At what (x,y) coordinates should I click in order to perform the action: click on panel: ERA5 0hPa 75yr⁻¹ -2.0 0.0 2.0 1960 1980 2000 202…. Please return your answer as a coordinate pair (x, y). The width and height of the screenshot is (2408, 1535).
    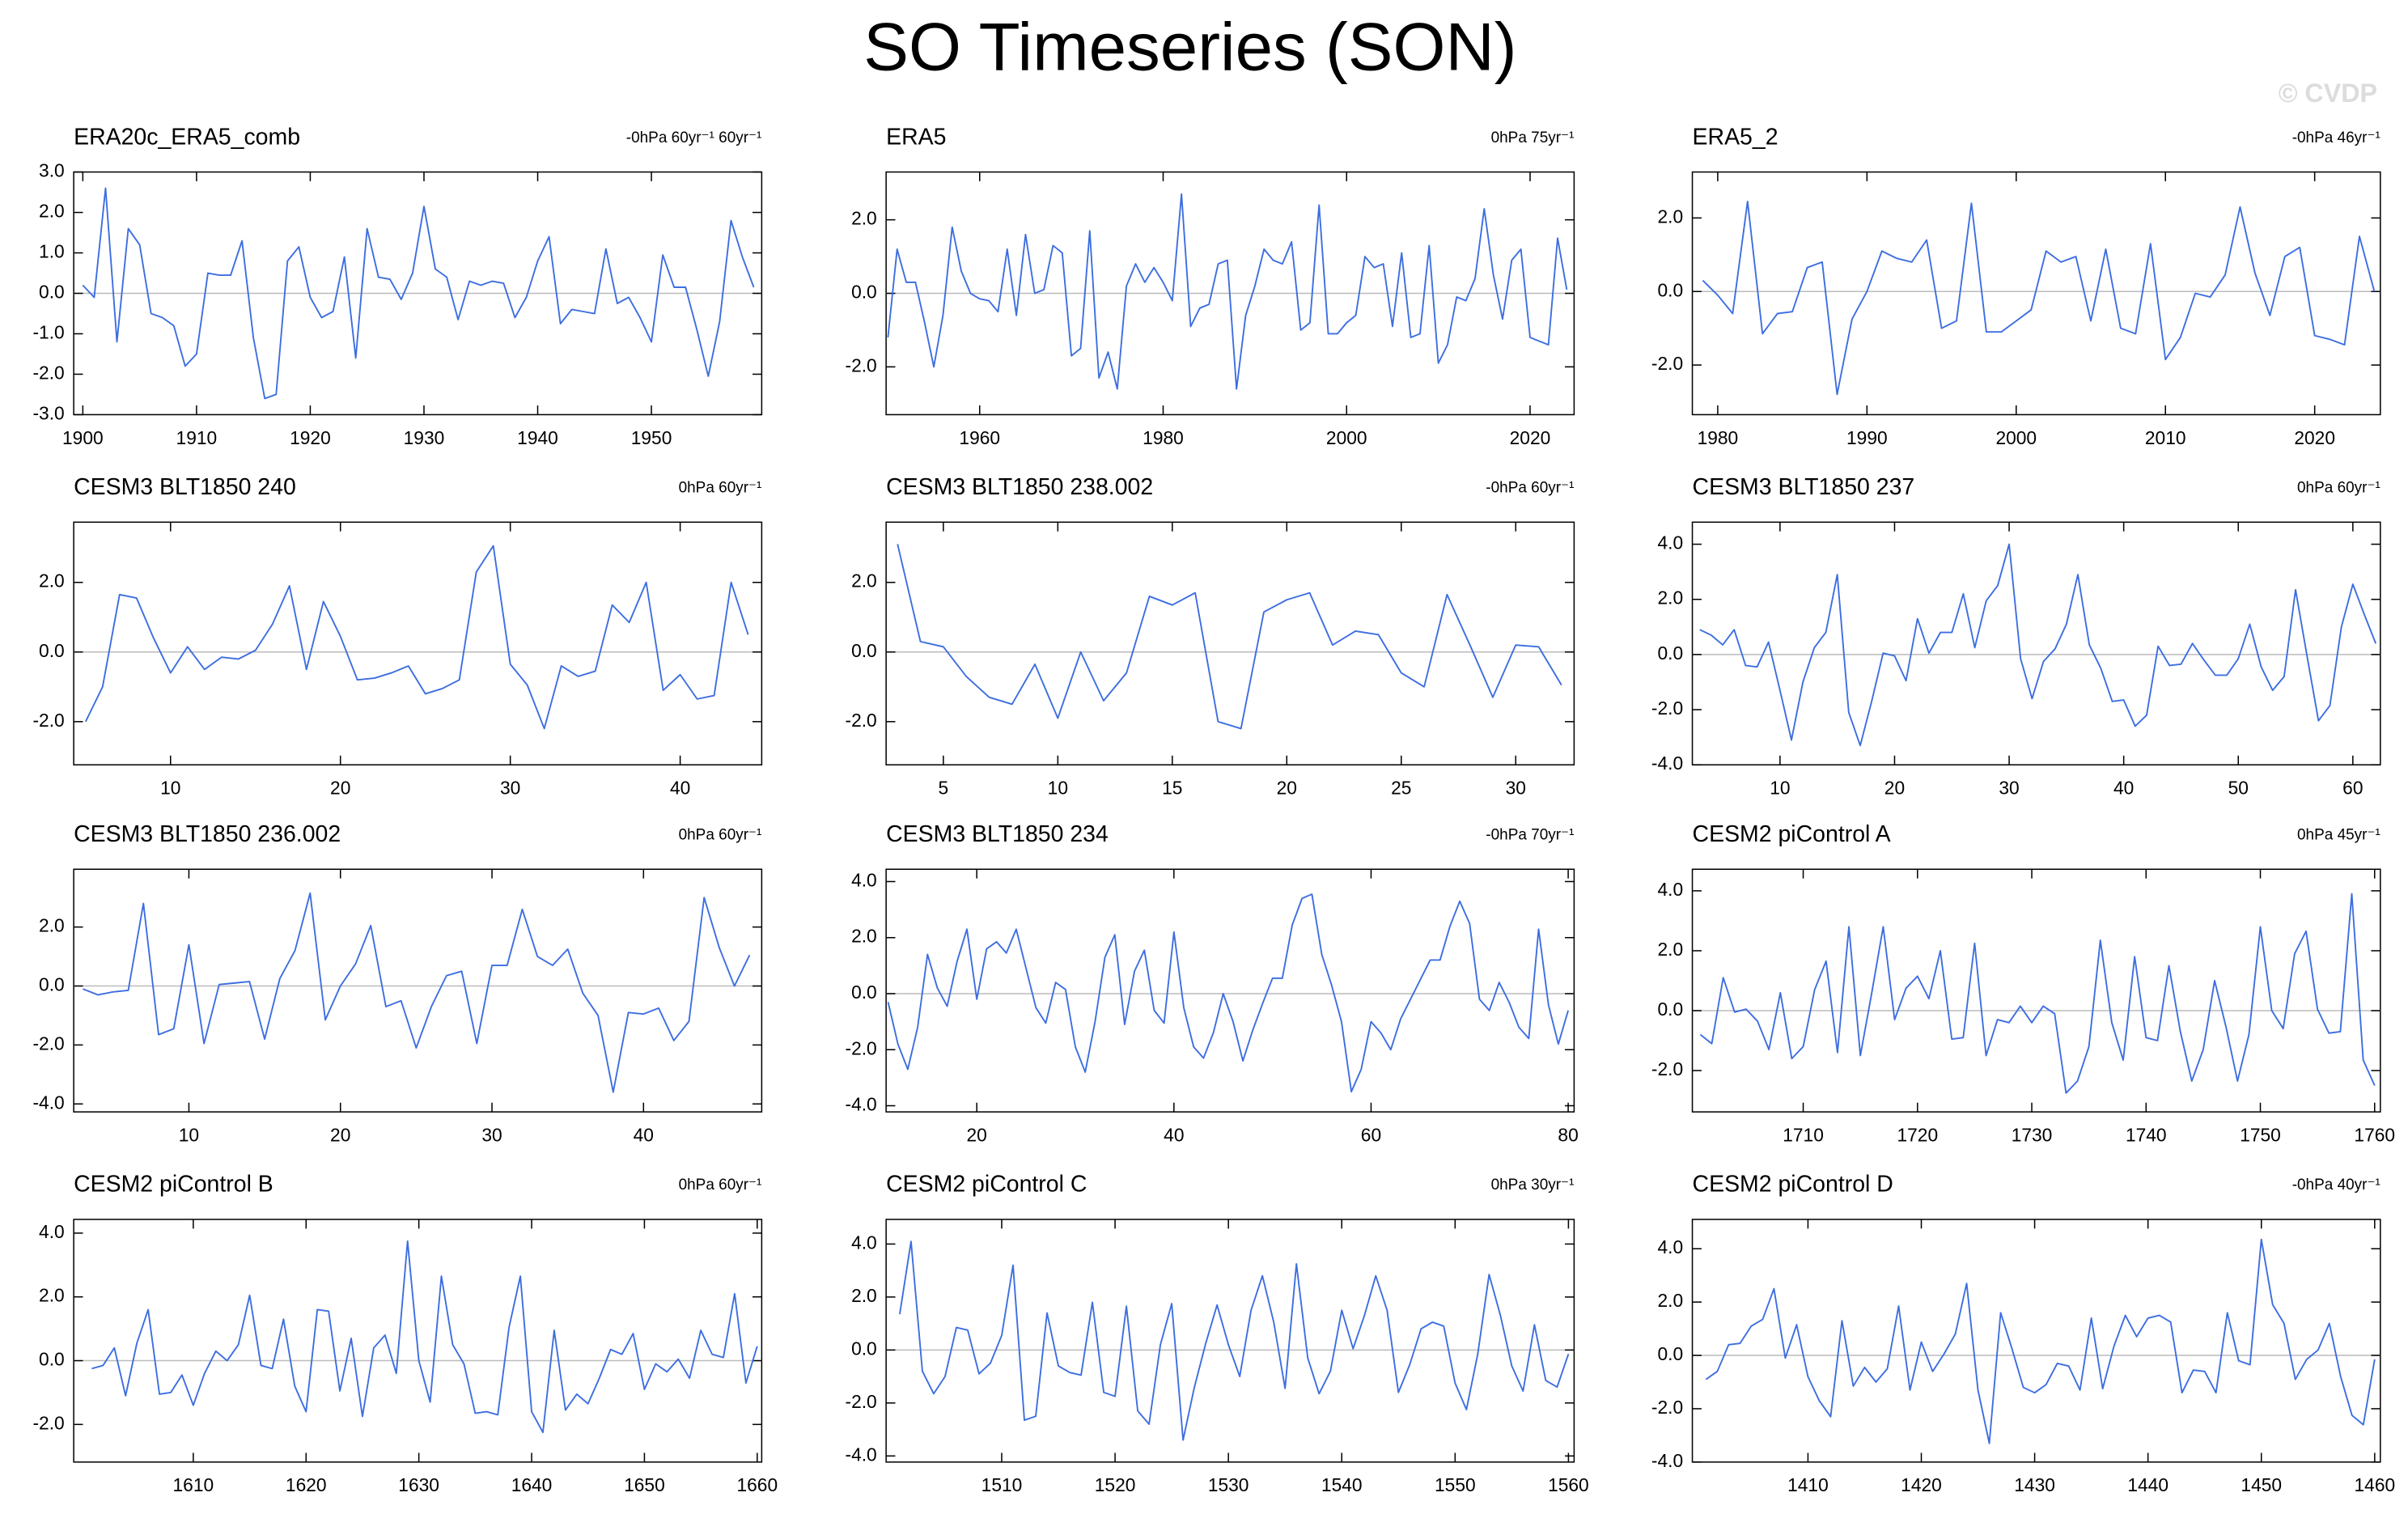
    Looking at the image, I should click on (1210, 286).